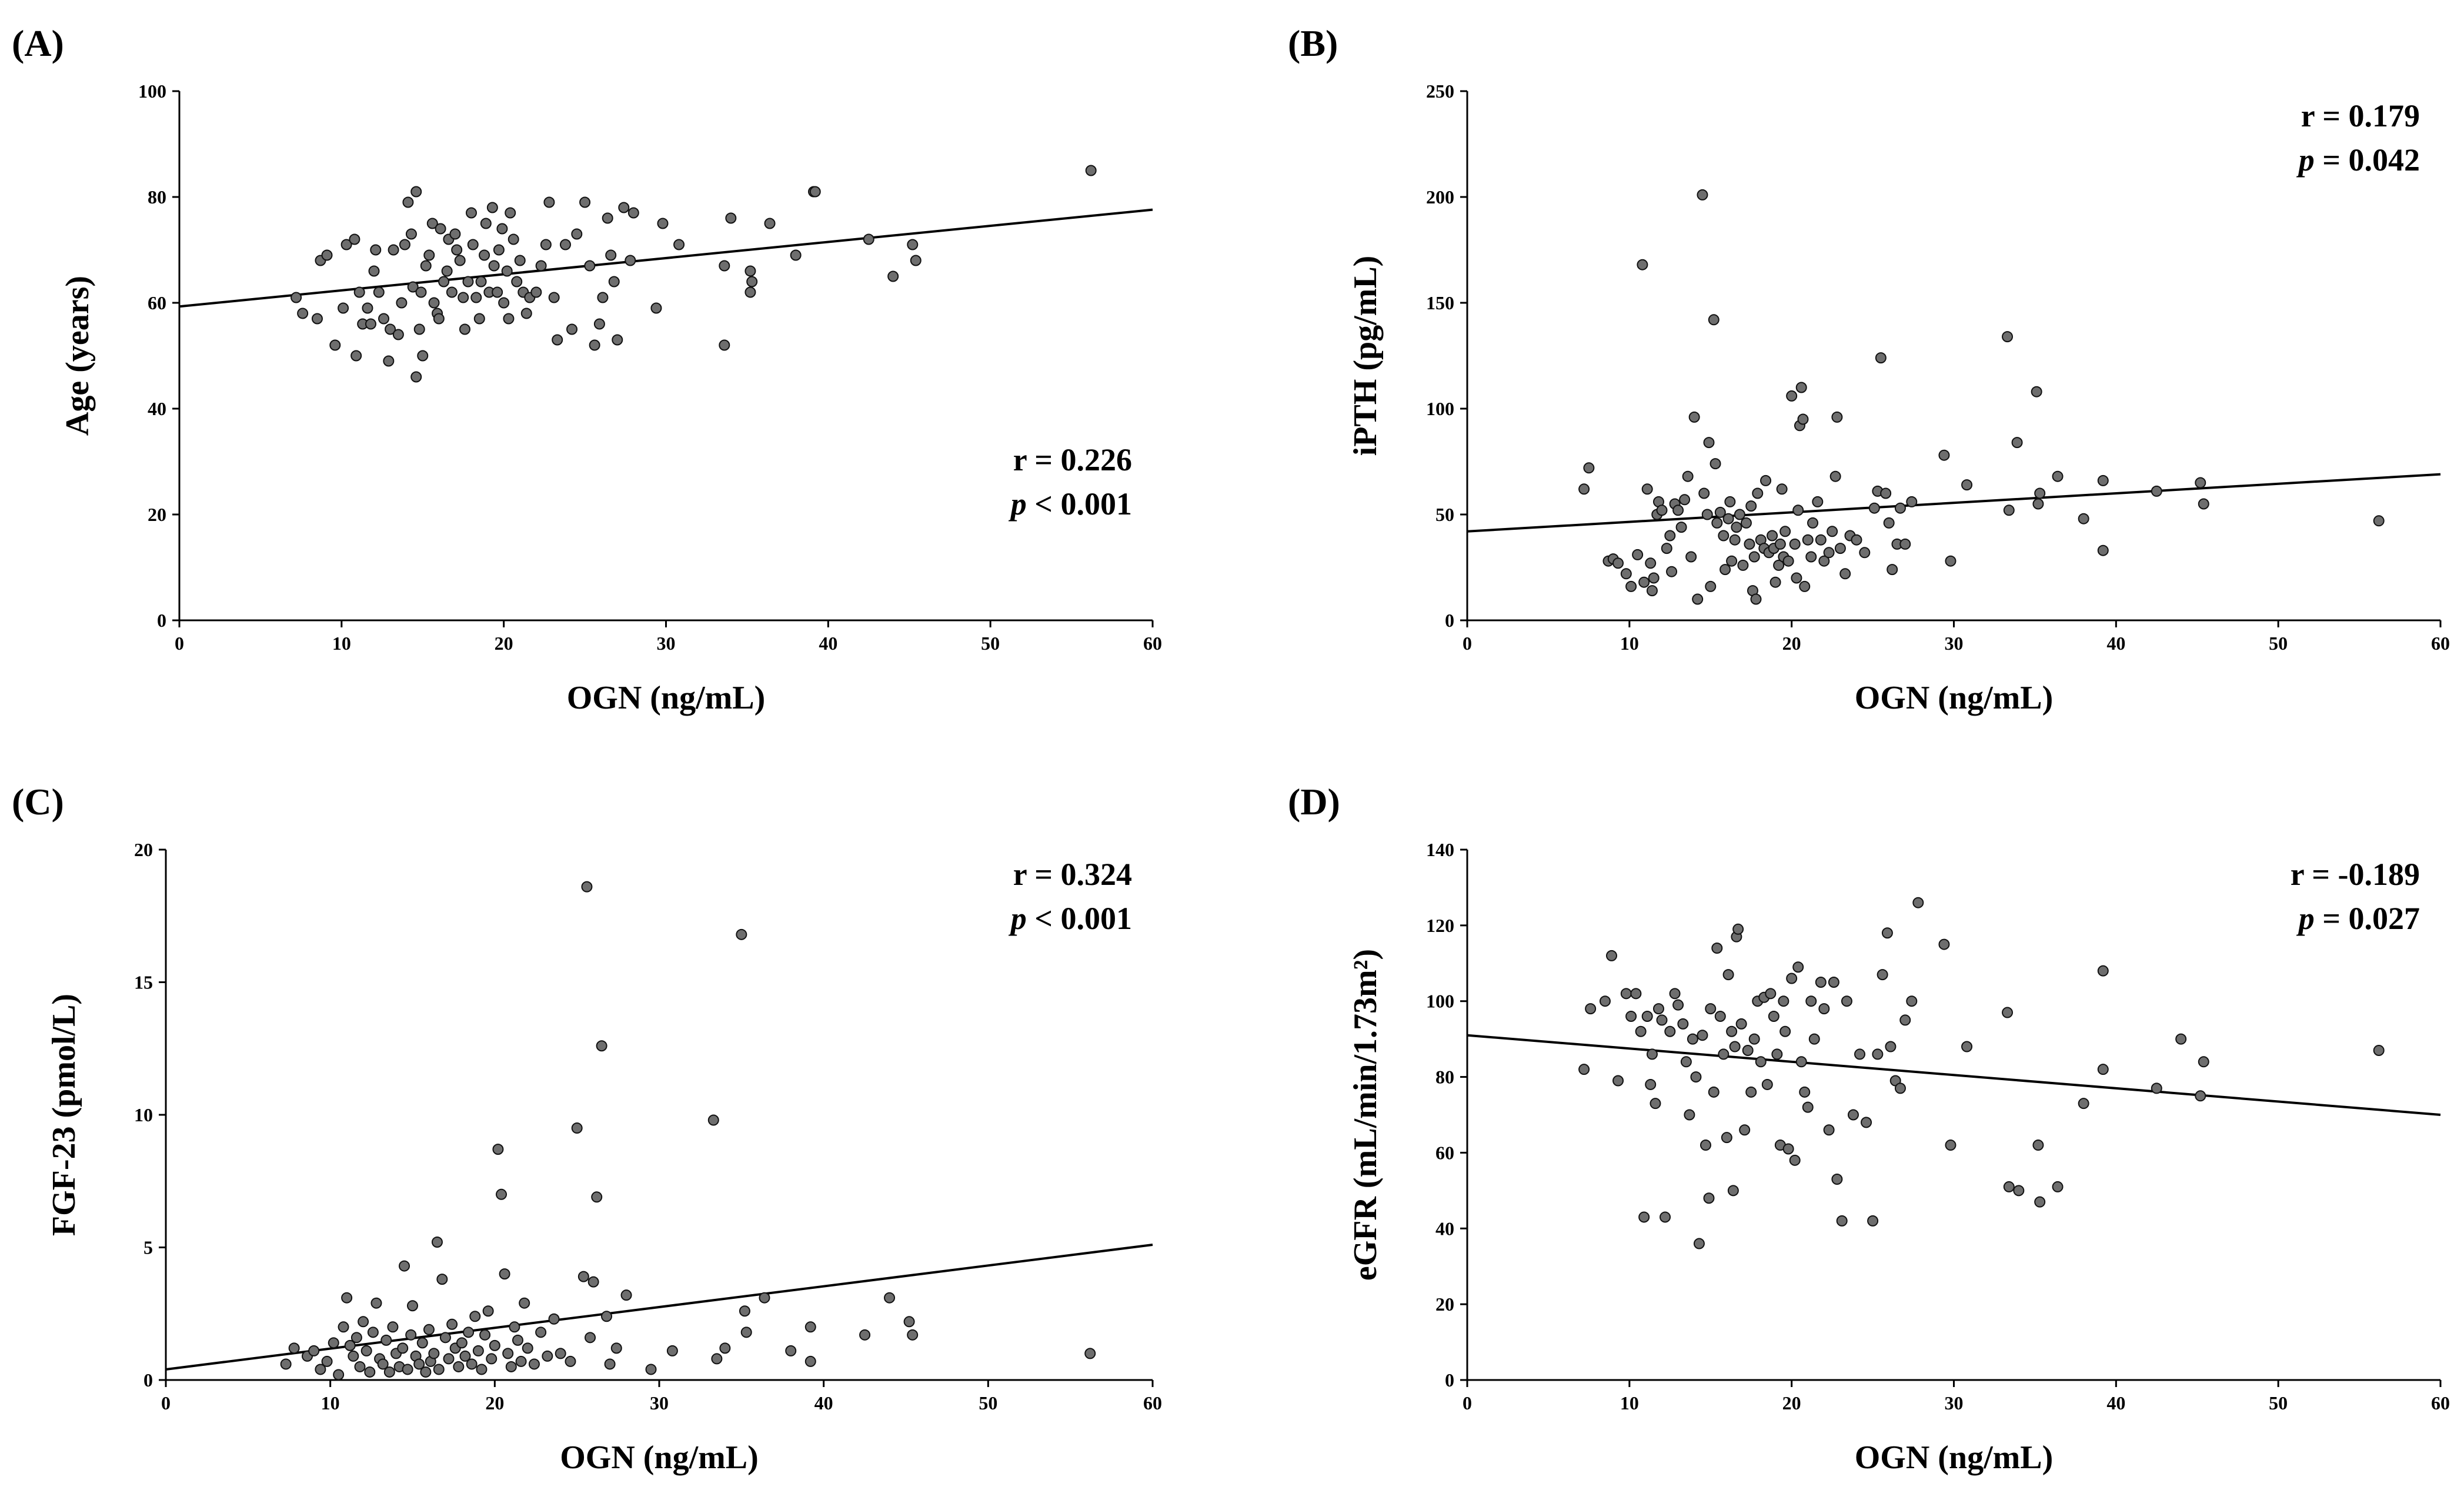  I want to click on y-tick-label: 140, so click(1440, 849).